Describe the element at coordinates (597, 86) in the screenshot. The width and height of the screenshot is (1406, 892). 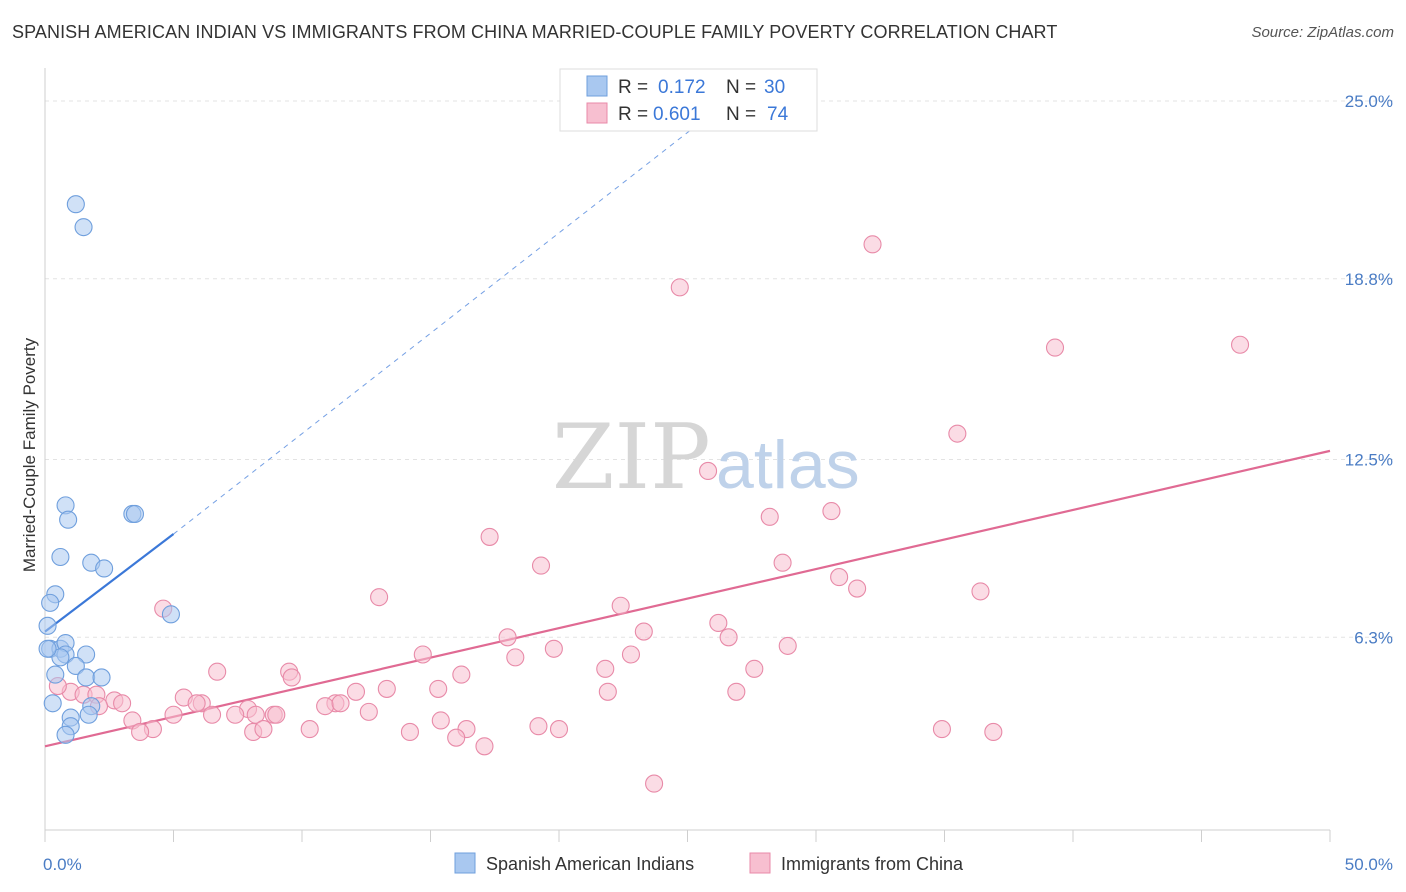
I see `legend-swatch-blue` at that location.